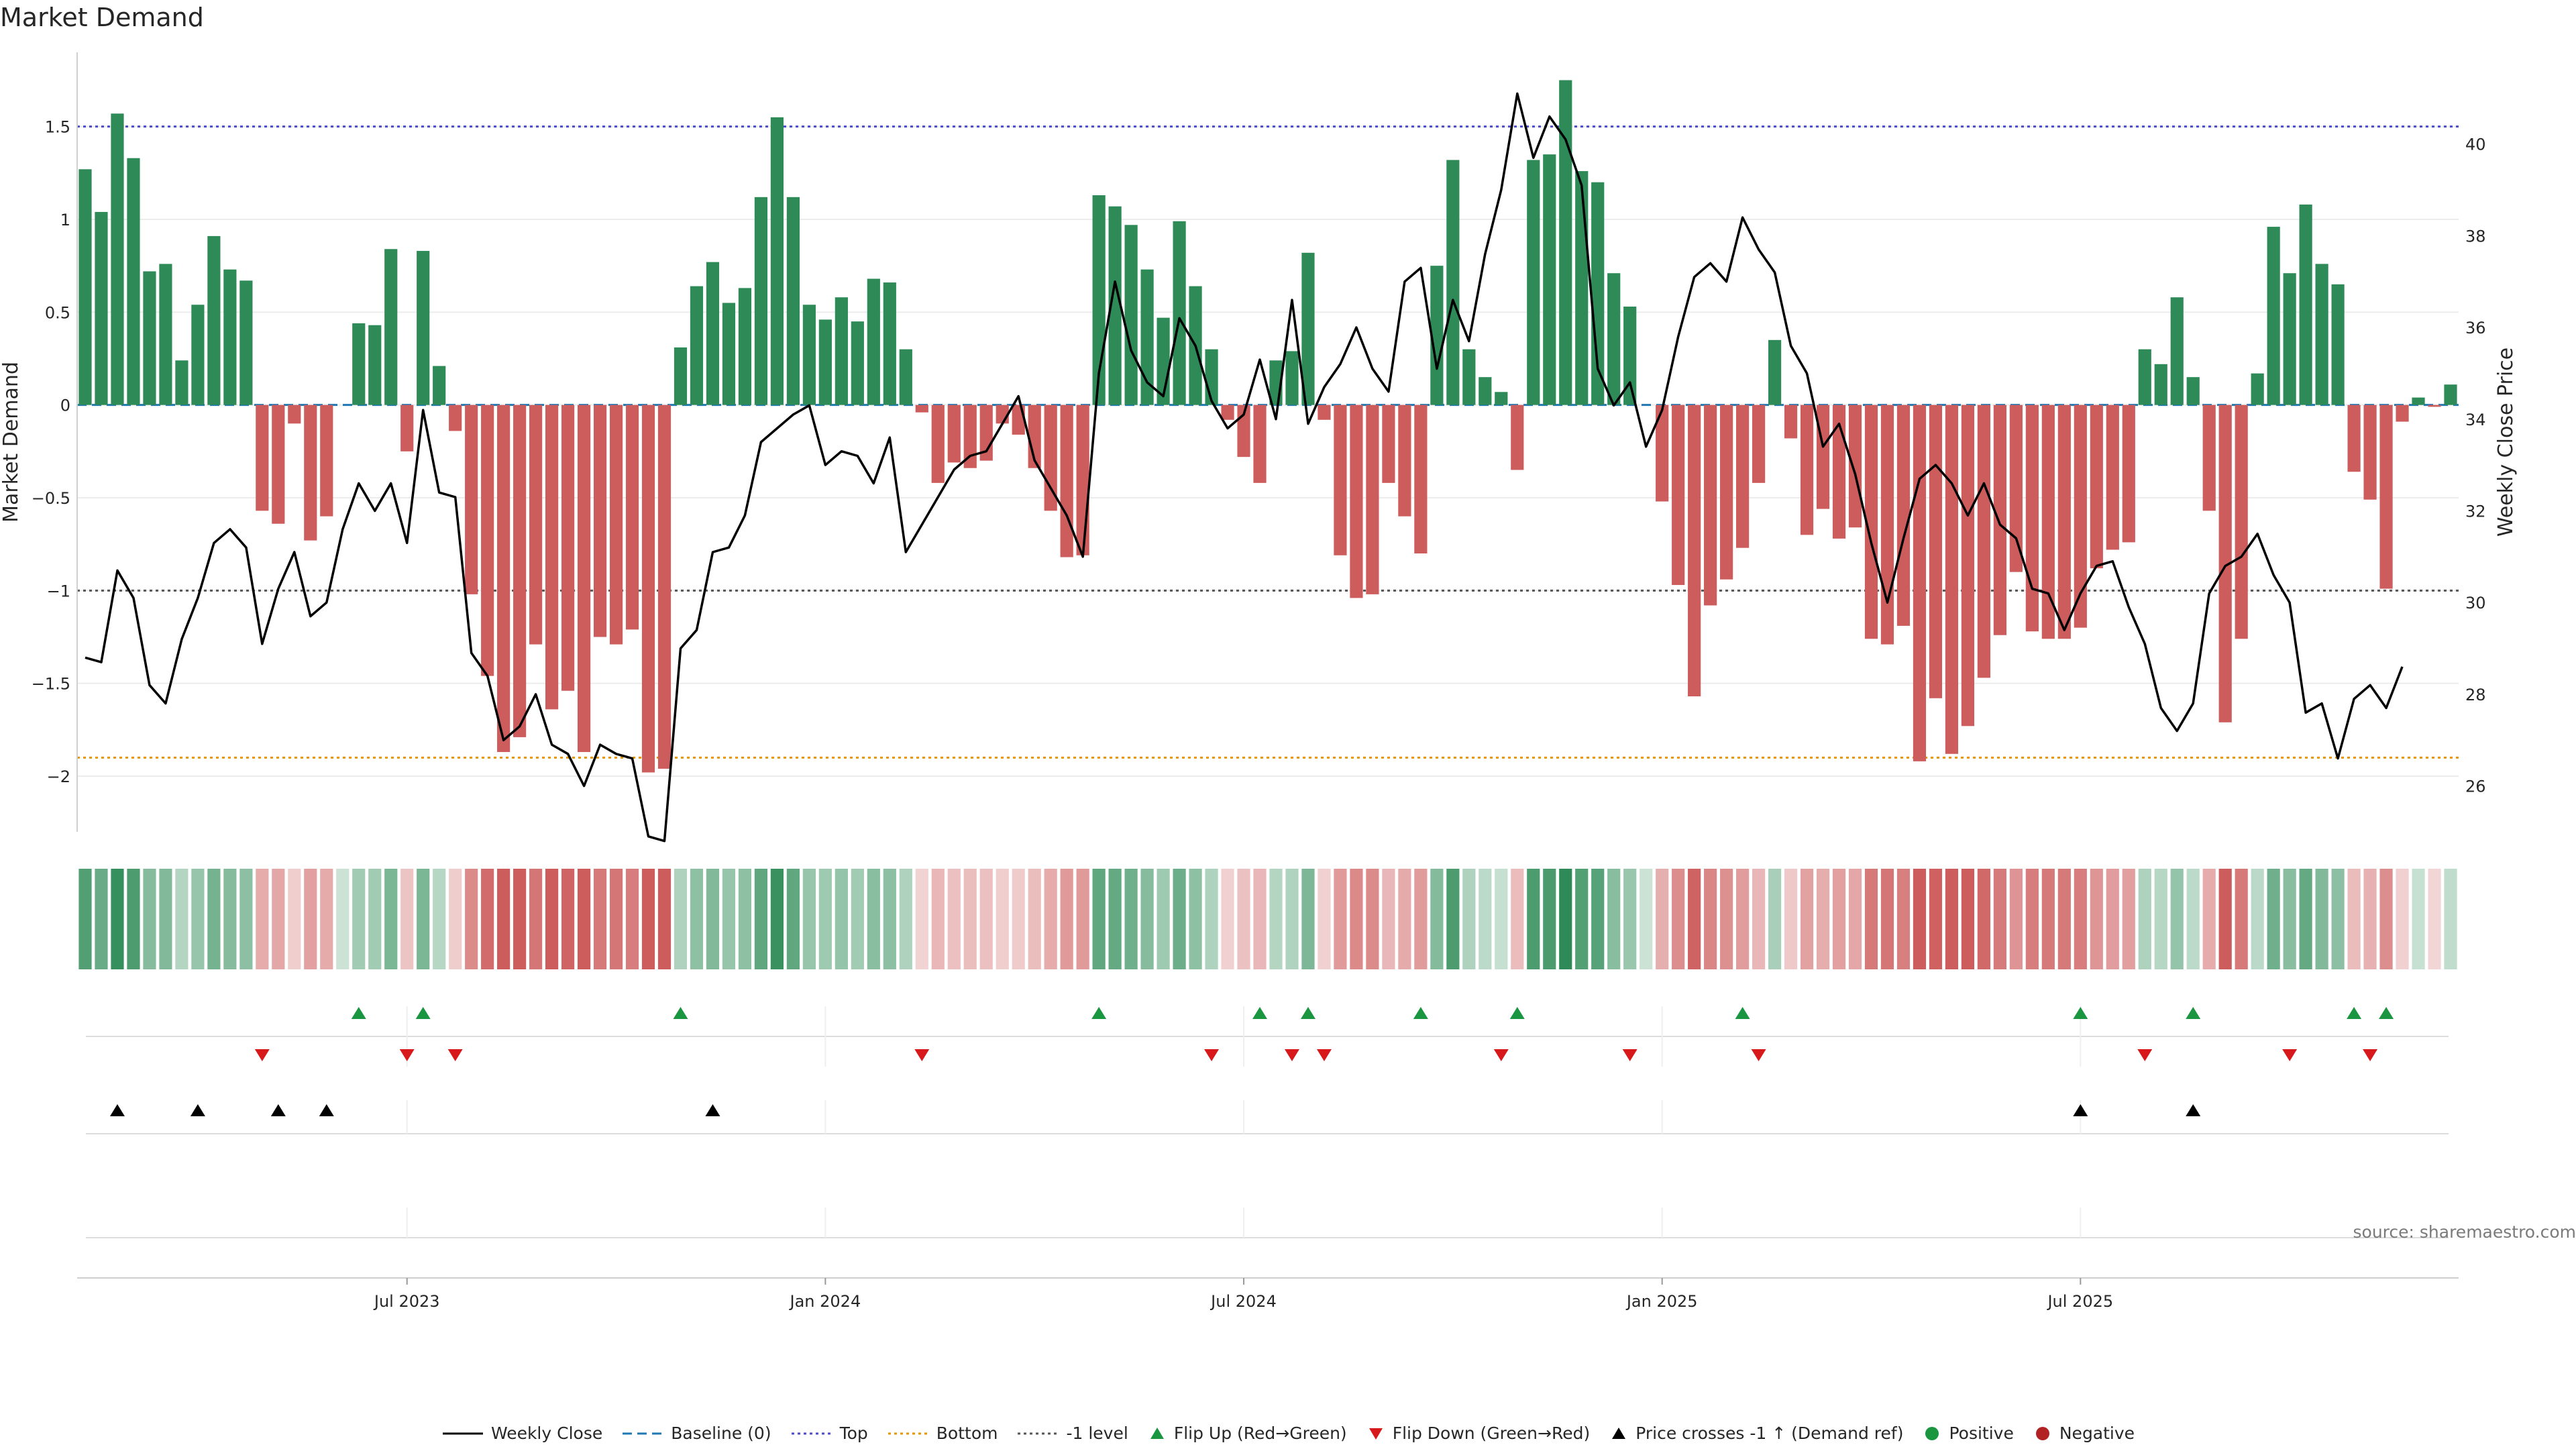 The width and height of the screenshot is (2576, 1449). What do you see at coordinates (406, 1301) in the screenshot?
I see `x-tick-label: Jul 2023` at bounding box center [406, 1301].